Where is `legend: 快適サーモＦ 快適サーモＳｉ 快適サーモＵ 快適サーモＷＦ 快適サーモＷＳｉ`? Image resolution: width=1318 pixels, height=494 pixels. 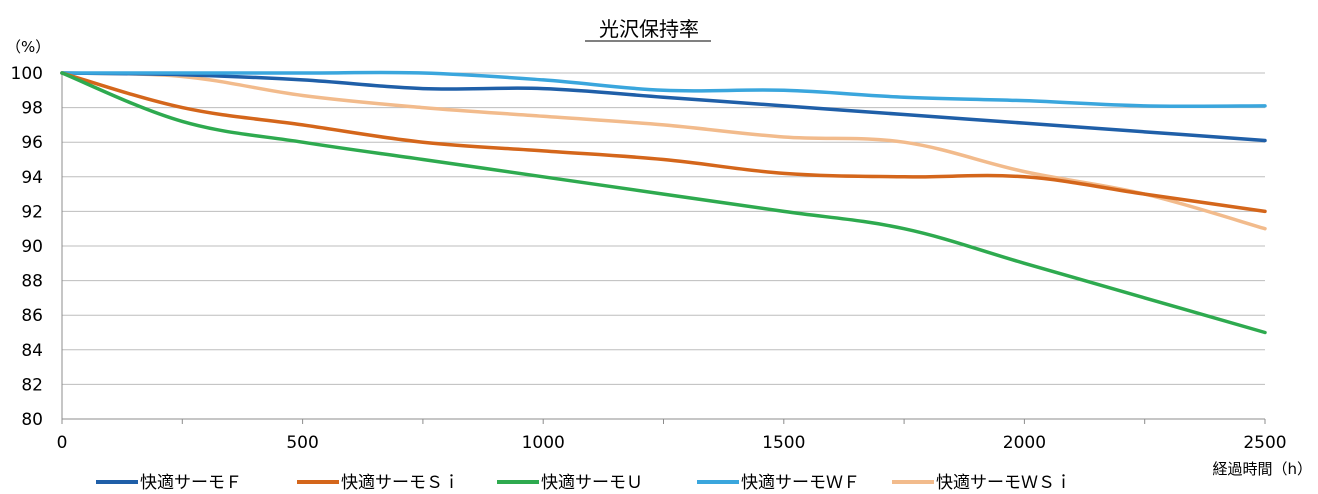 legend: 快適サーモＦ 快適サーモＳｉ 快適サーモＵ 快適サーモＷＦ 快適サーモＷＳｉ is located at coordinates (584, 483).